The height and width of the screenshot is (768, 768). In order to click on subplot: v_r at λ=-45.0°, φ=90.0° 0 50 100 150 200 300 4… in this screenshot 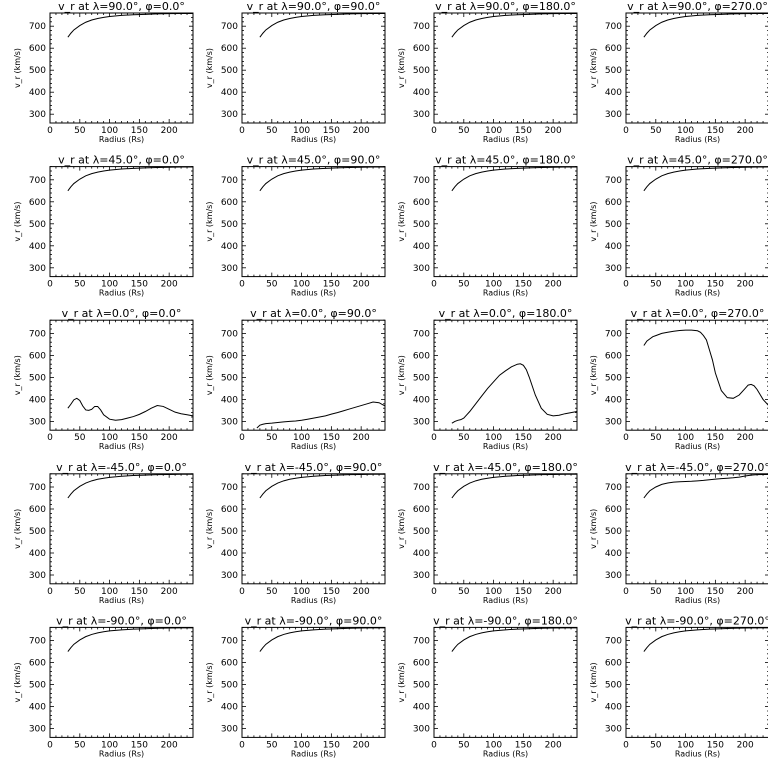, I will do `click(295, 533)`.